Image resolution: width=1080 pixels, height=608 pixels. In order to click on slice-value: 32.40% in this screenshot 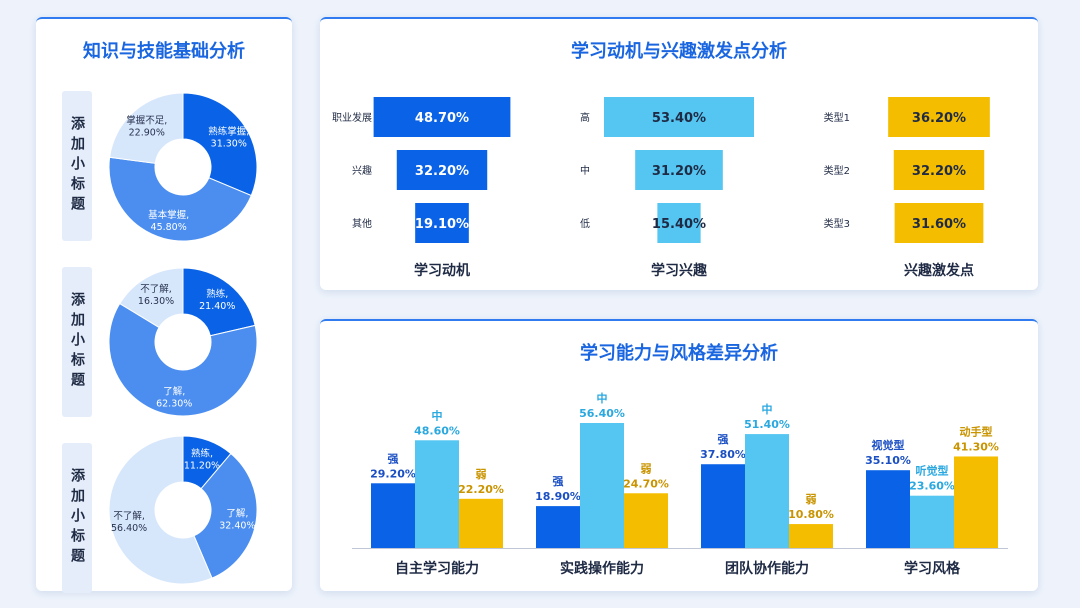, I will do `click(237, 525)`.